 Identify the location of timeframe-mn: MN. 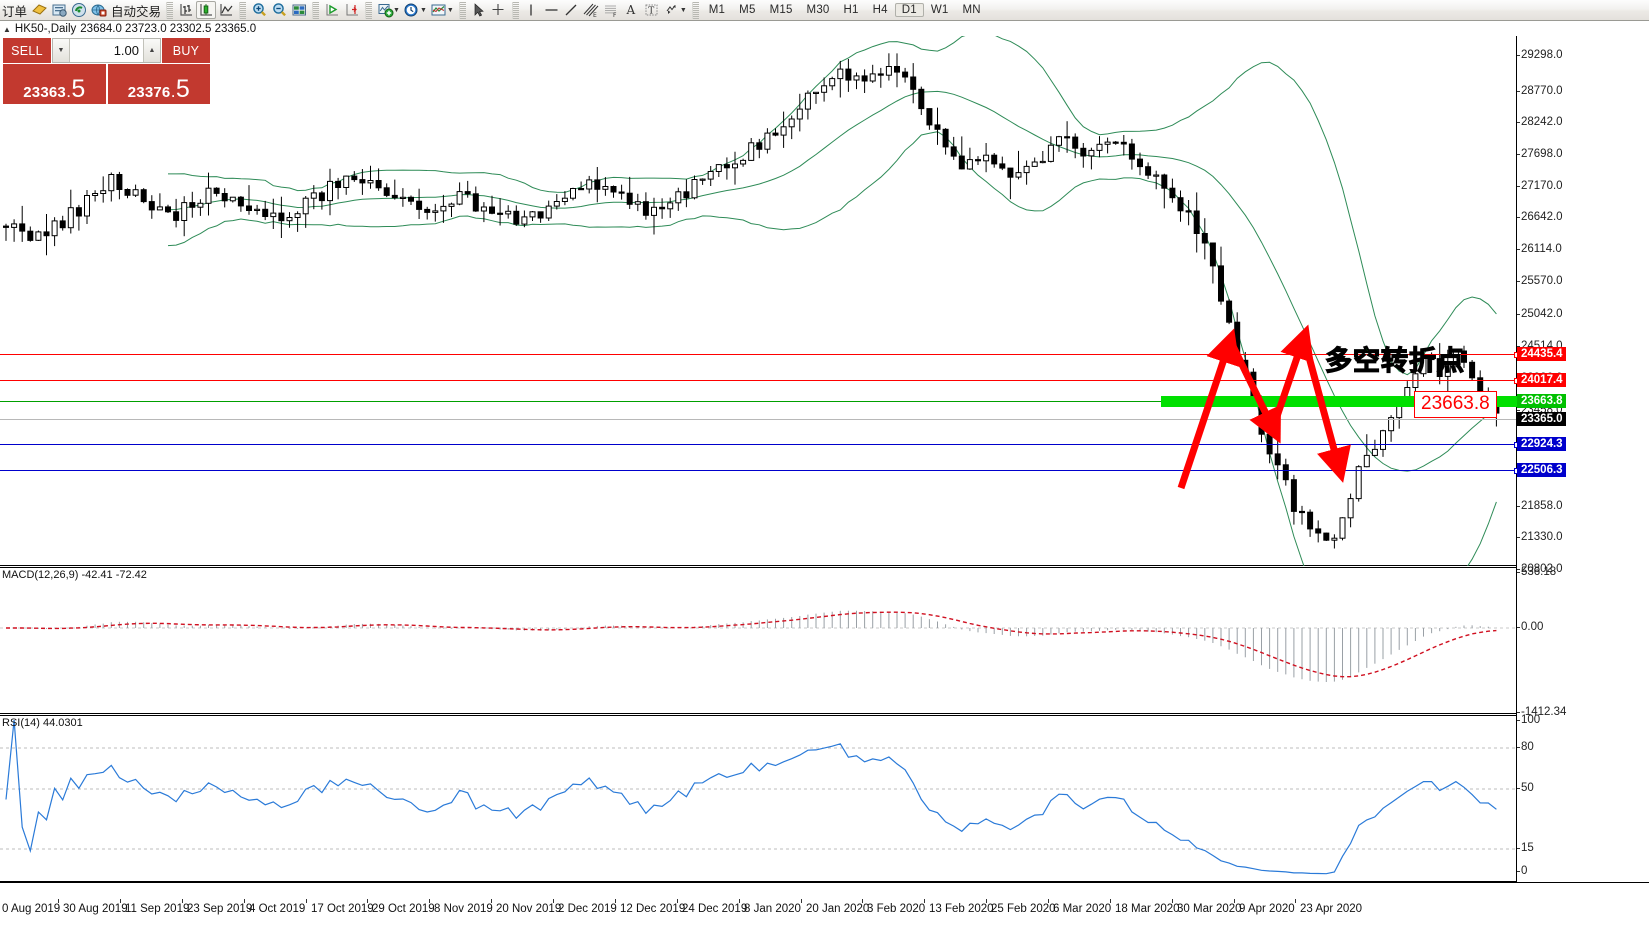
(971, 10).